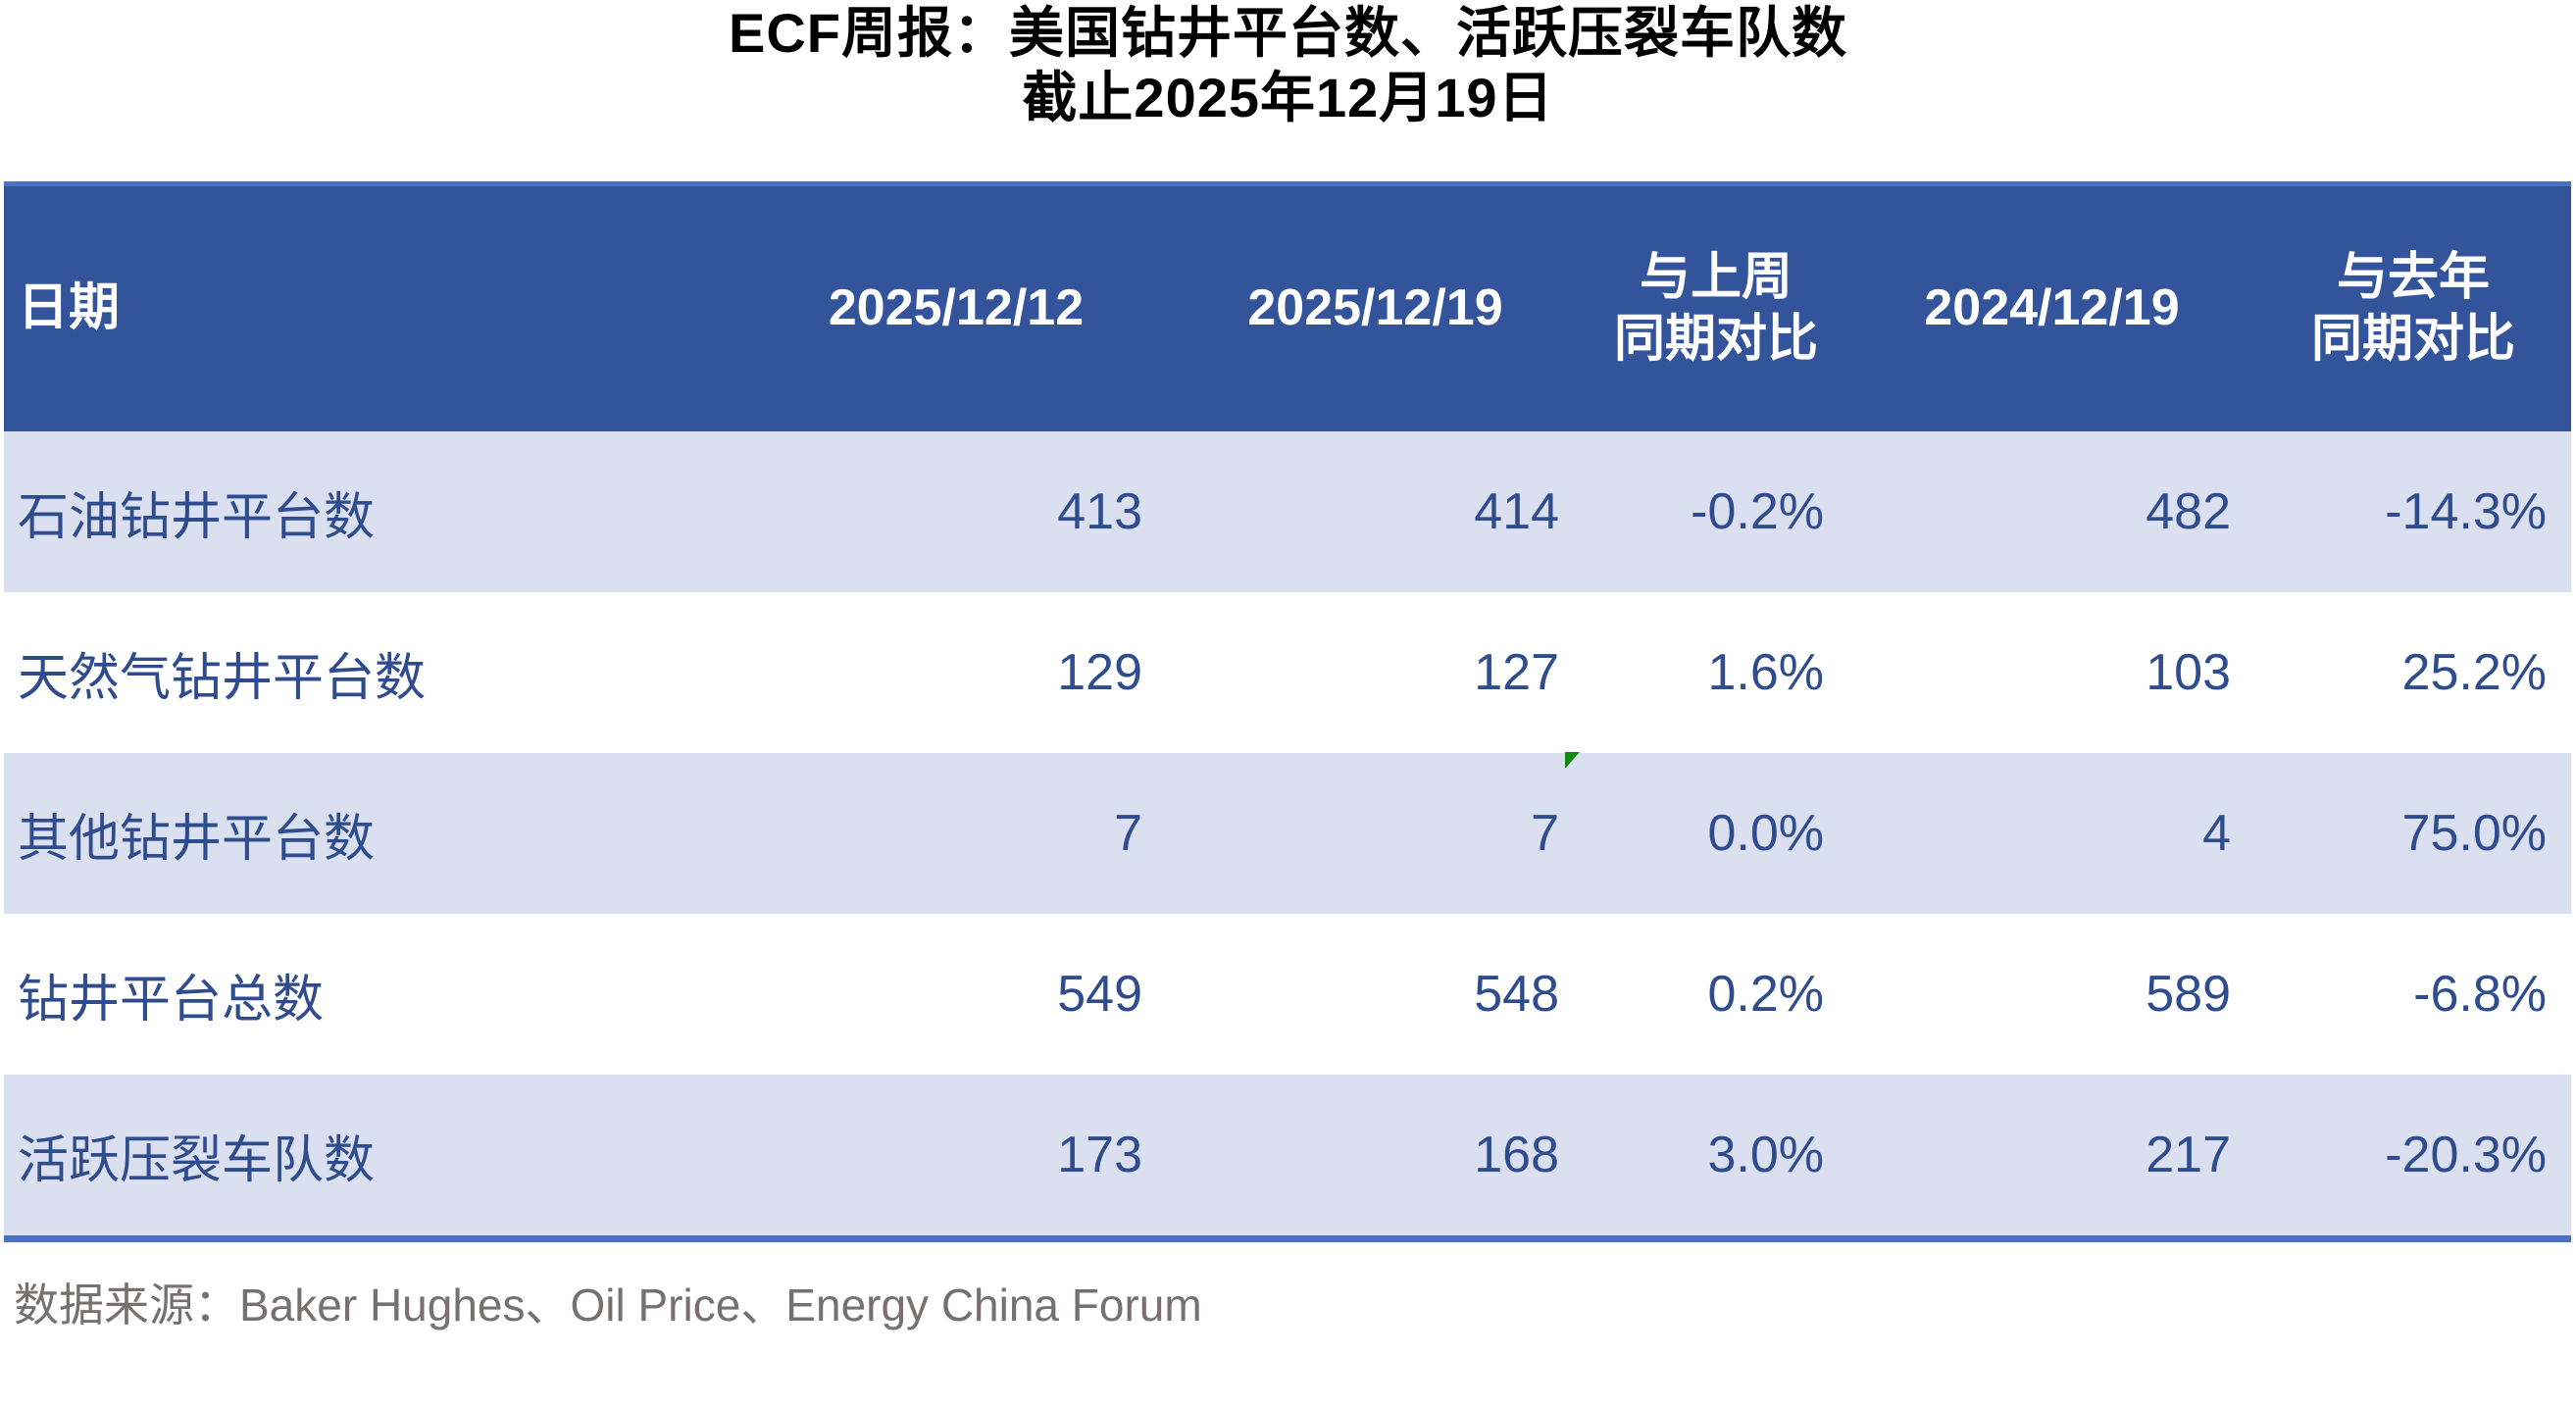 The image size is (2576, 1405). What do you see at coordinates (1287, 1155) in the screenshot?
I see `table-row-frac-fleets: 活跃压裂车队数 173 168 3.0% 217 -20.3%` at bounding box center [1287, 1155].